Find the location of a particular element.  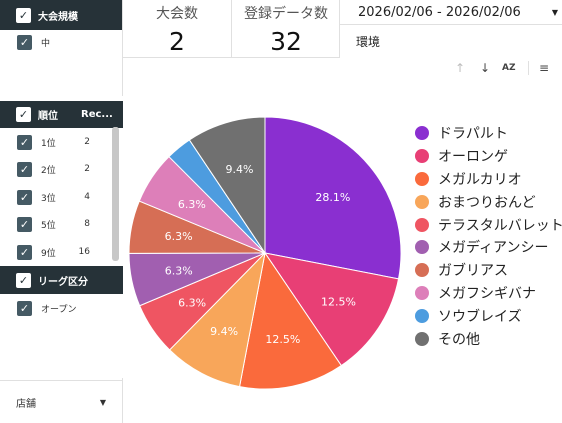

scorecard-value: 2 is located at coordinates (177, 41).